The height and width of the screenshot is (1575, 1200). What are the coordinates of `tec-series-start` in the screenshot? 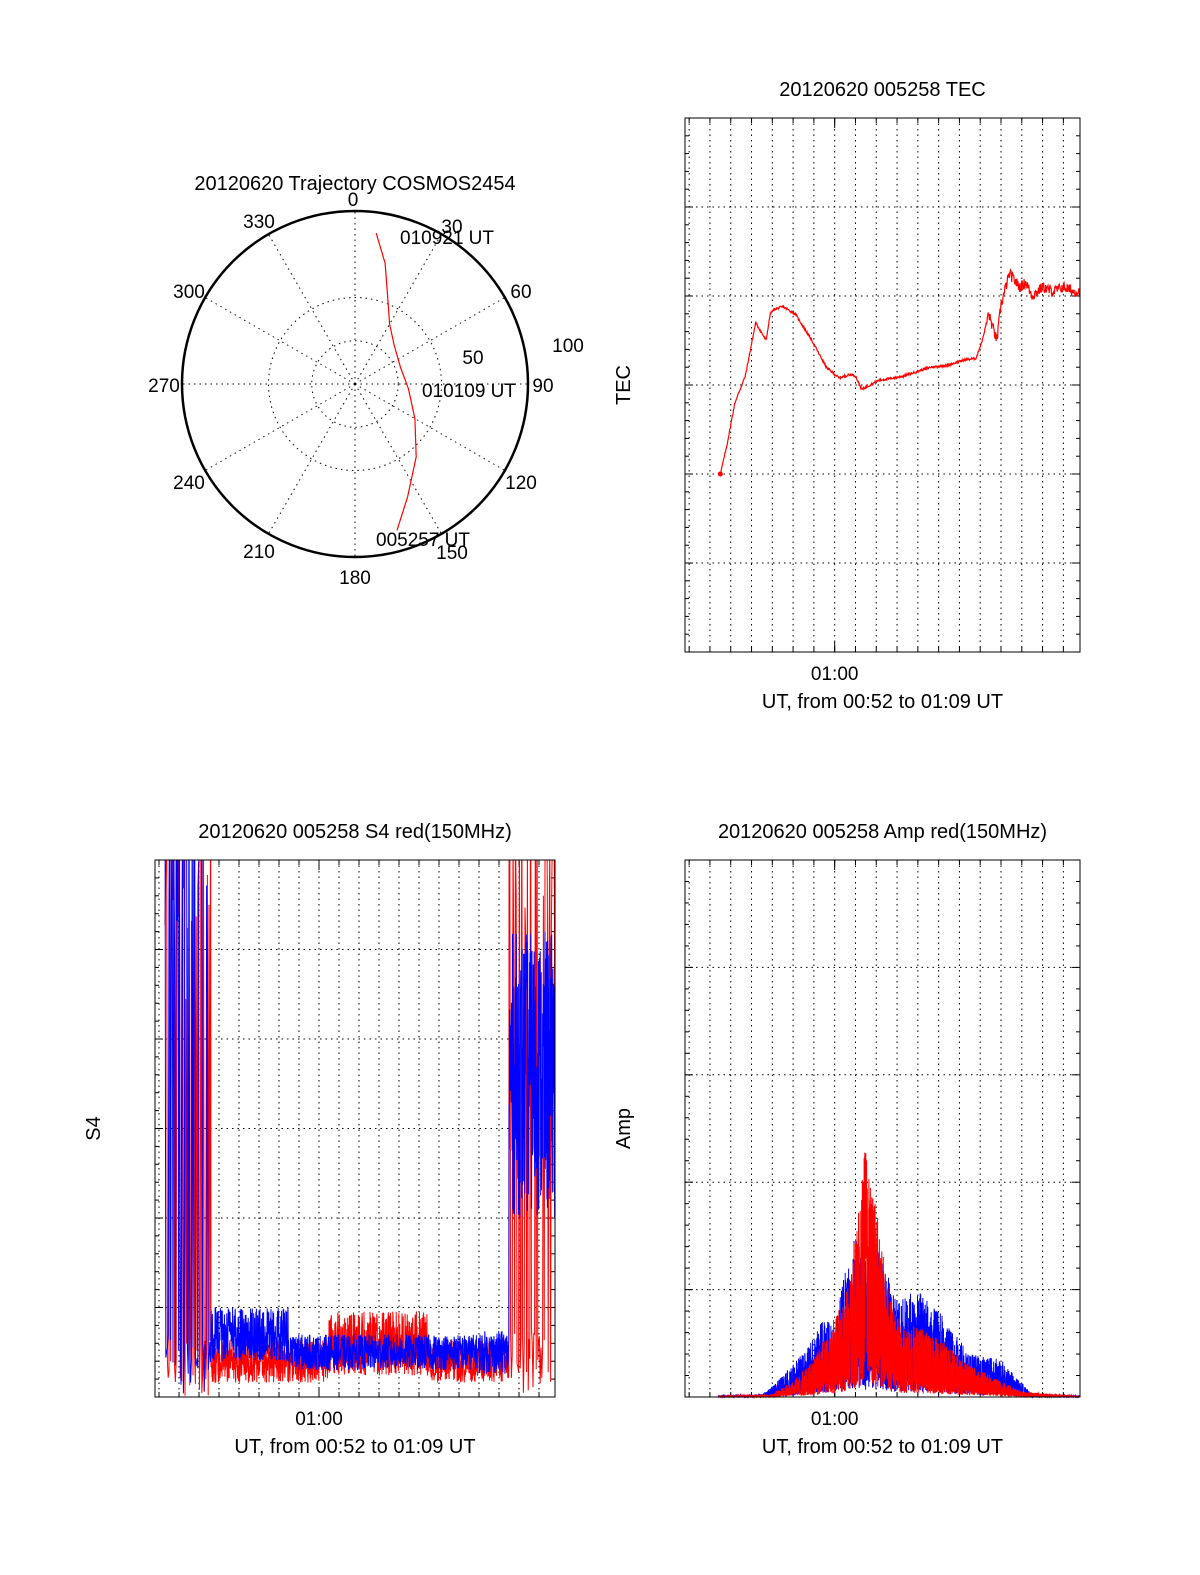 It's located at (720, 474).